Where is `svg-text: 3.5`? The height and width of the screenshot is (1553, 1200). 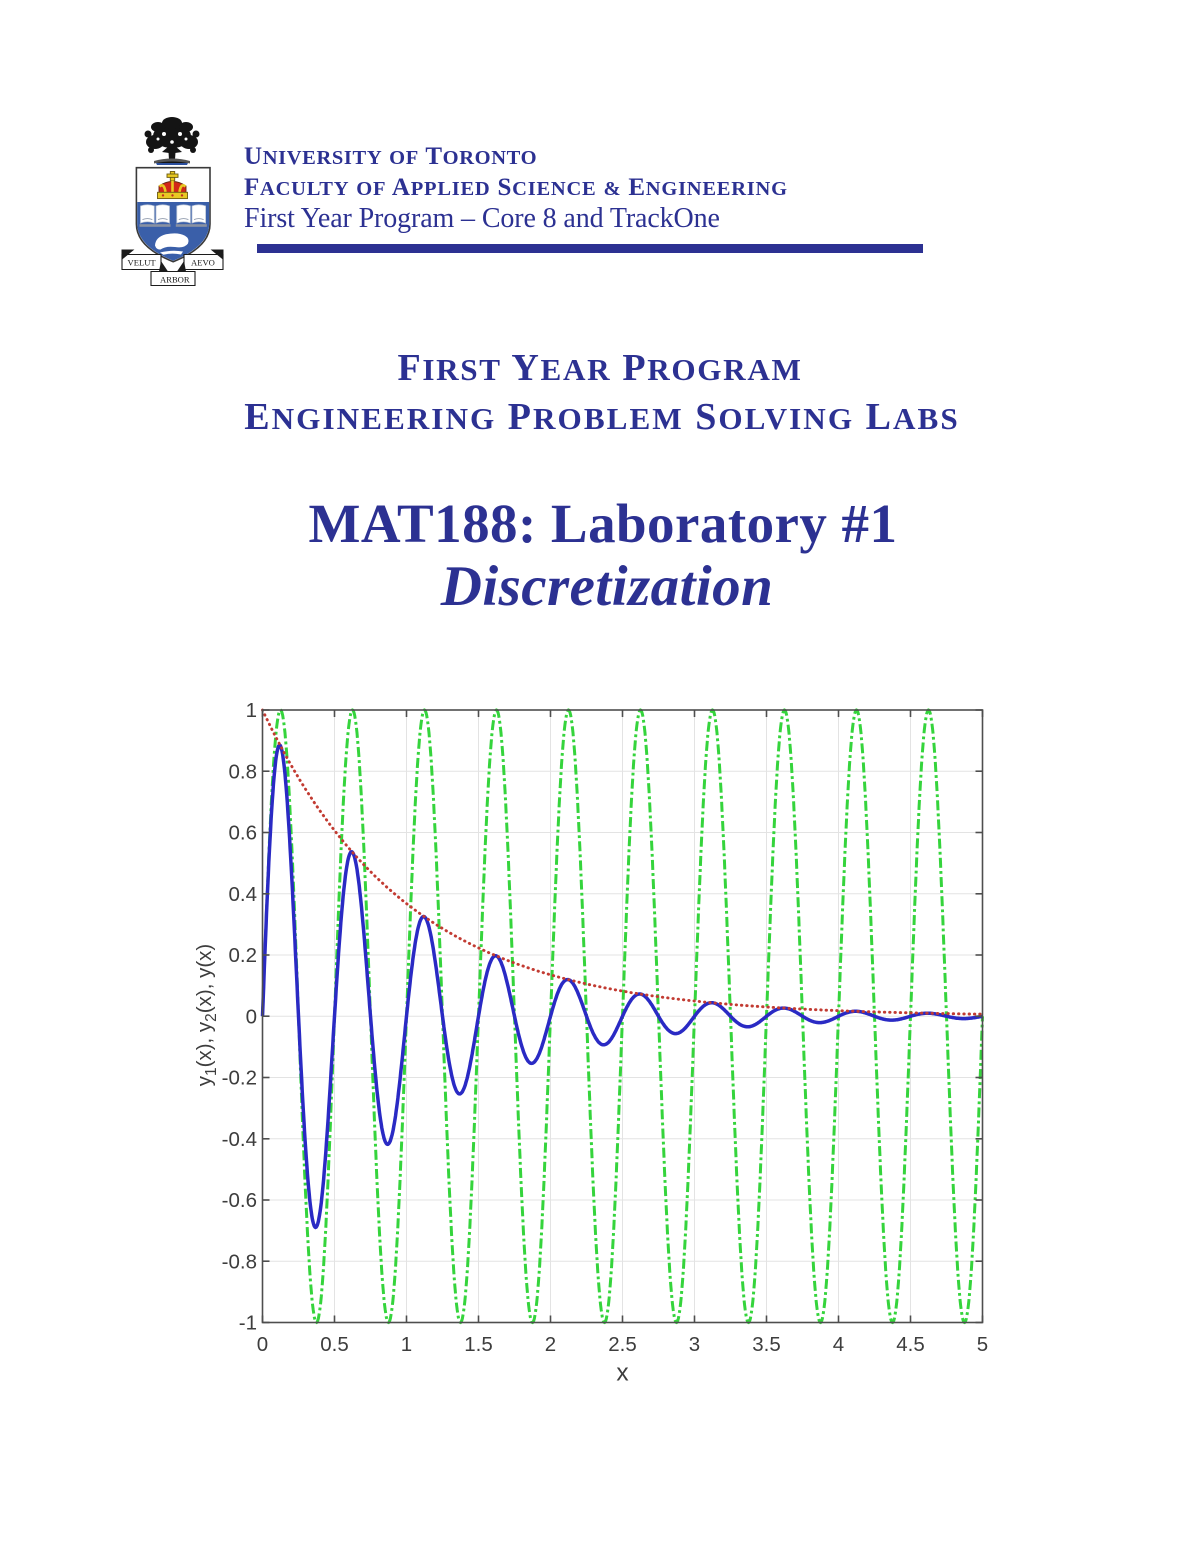 svg-text: 3.5 is located at coordinates (766, 1344).